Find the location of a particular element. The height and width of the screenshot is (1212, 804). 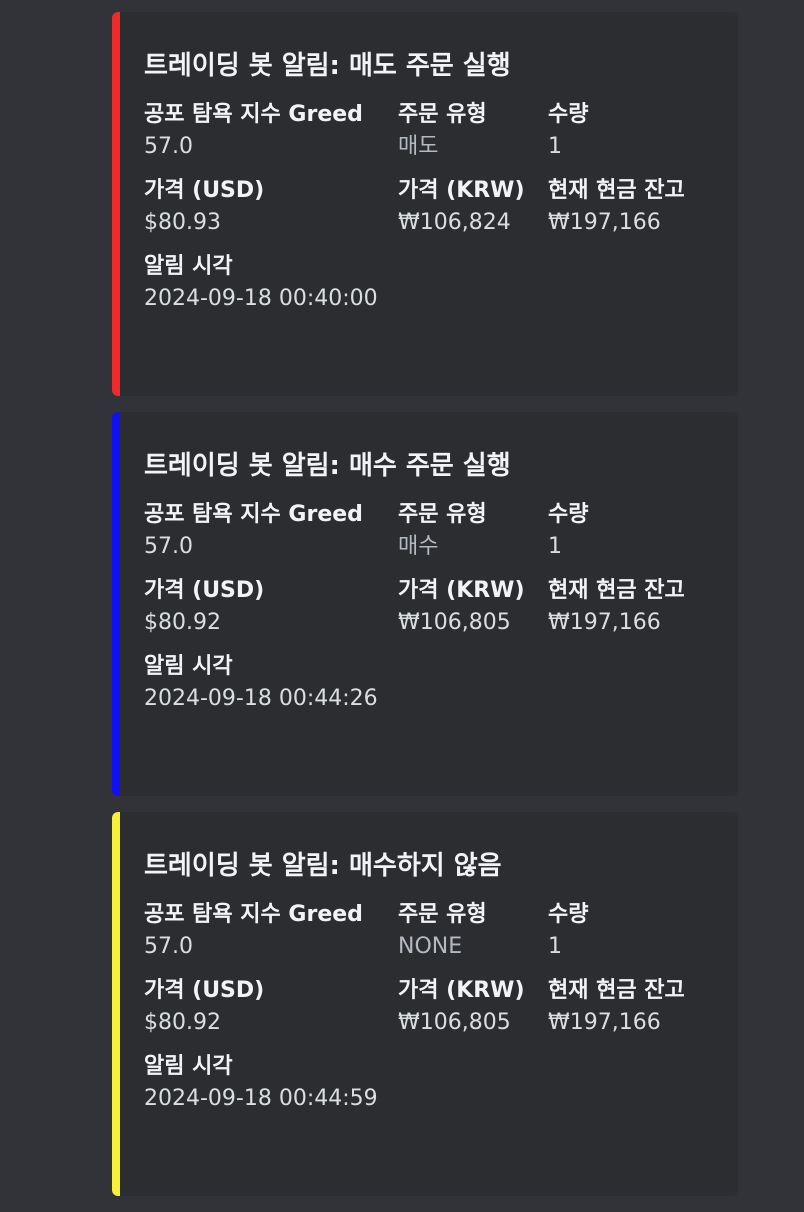

field-alert-time: 알림 시각 2024-09-18 00:44:59 is located at coordinates (441, 1084).